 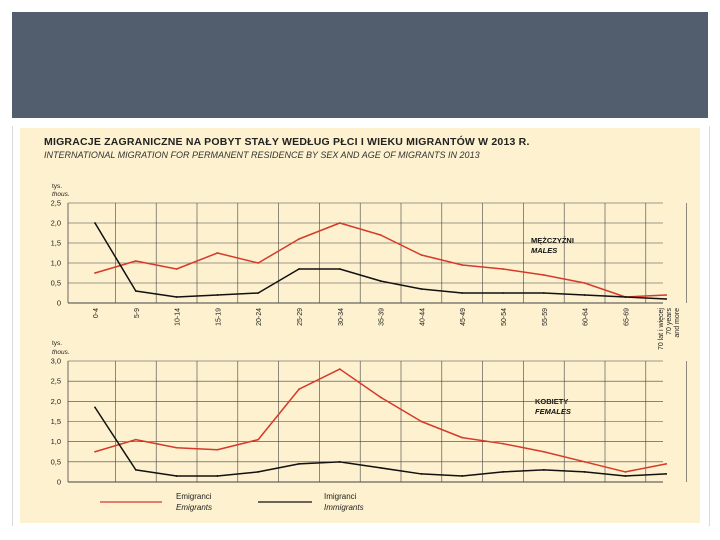 What do you see at coordinates (504, 317) in the screenshot?
I see `x-tick-label: 50-54` at bounding box center [504, 317].